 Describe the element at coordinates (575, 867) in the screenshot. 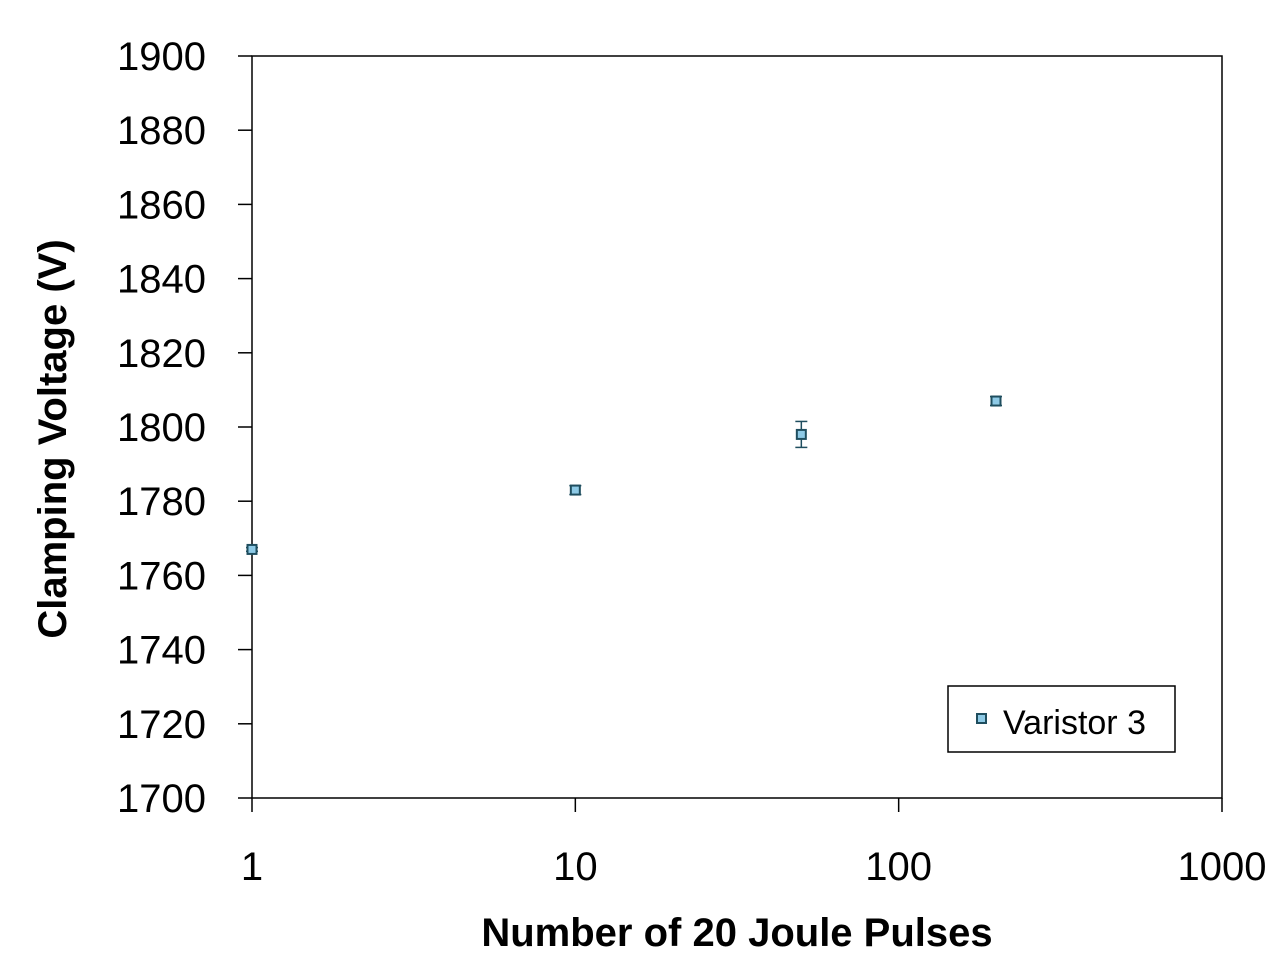

I see `x-tick-label: 10` at that location.